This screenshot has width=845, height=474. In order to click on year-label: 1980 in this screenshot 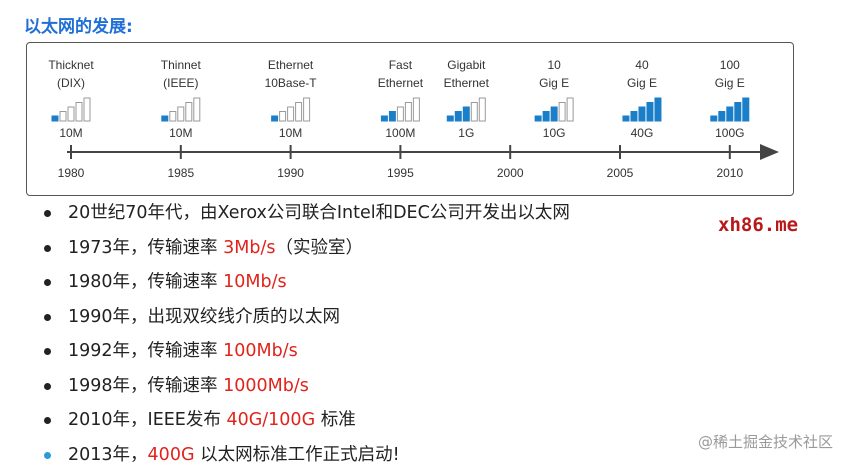, I will do `click(71, 173)`.